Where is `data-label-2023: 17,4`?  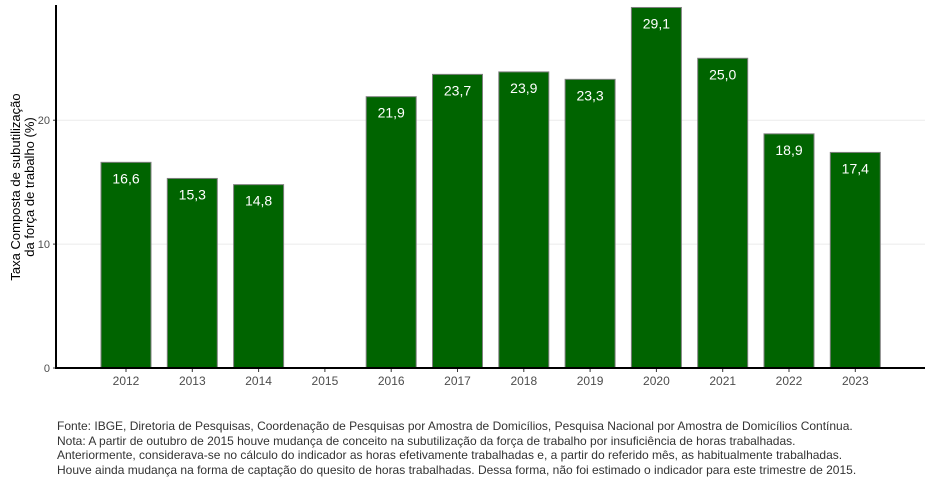
data-label-2023: 17,4 is located at coordinates (855, 168).